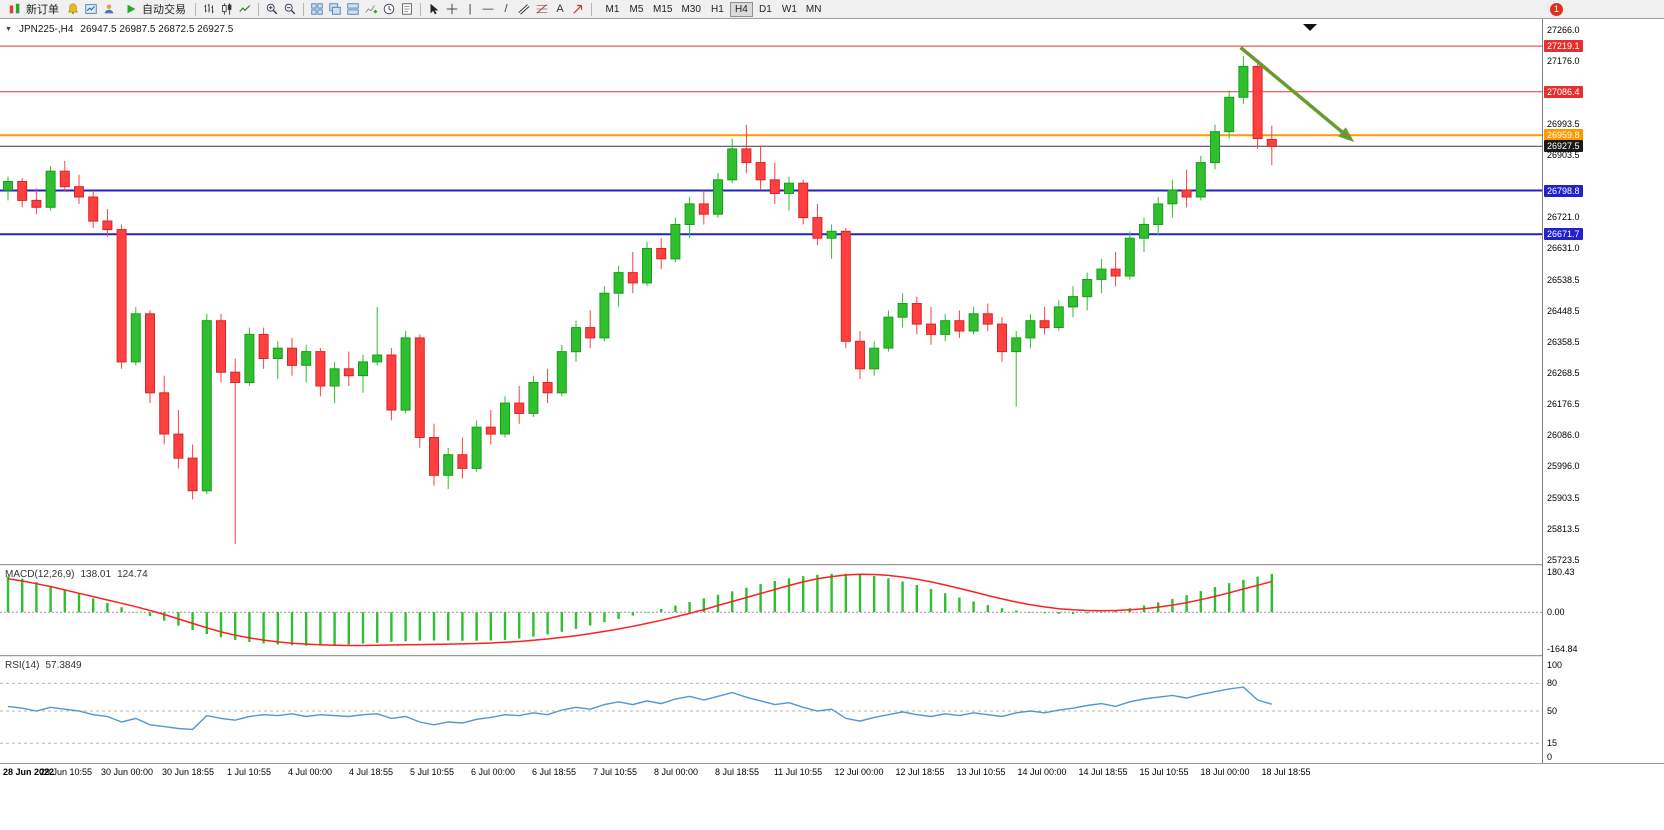 The image size is (1664, 830). What do you see at coordinates (91, 9) in the screenshot?
I see `market-watch-icon` at bounding box center [91, 9].